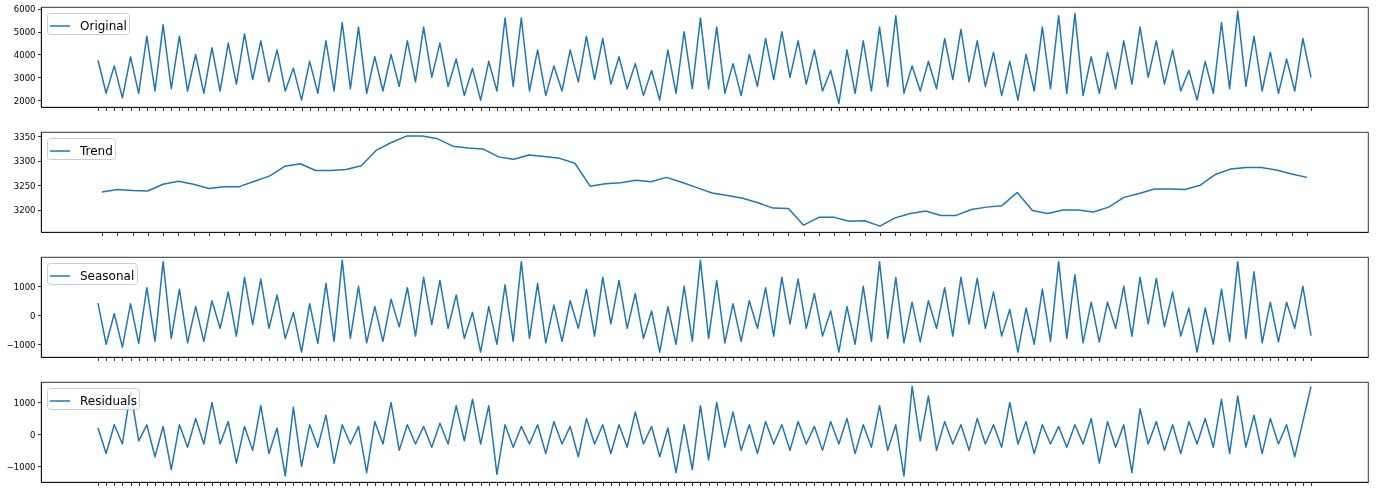 The image size is (1400, 504). What do you see at coordinates (103, 26) in the screenshot?
I see `legend-label: Original` at bounding box center [103, 26].